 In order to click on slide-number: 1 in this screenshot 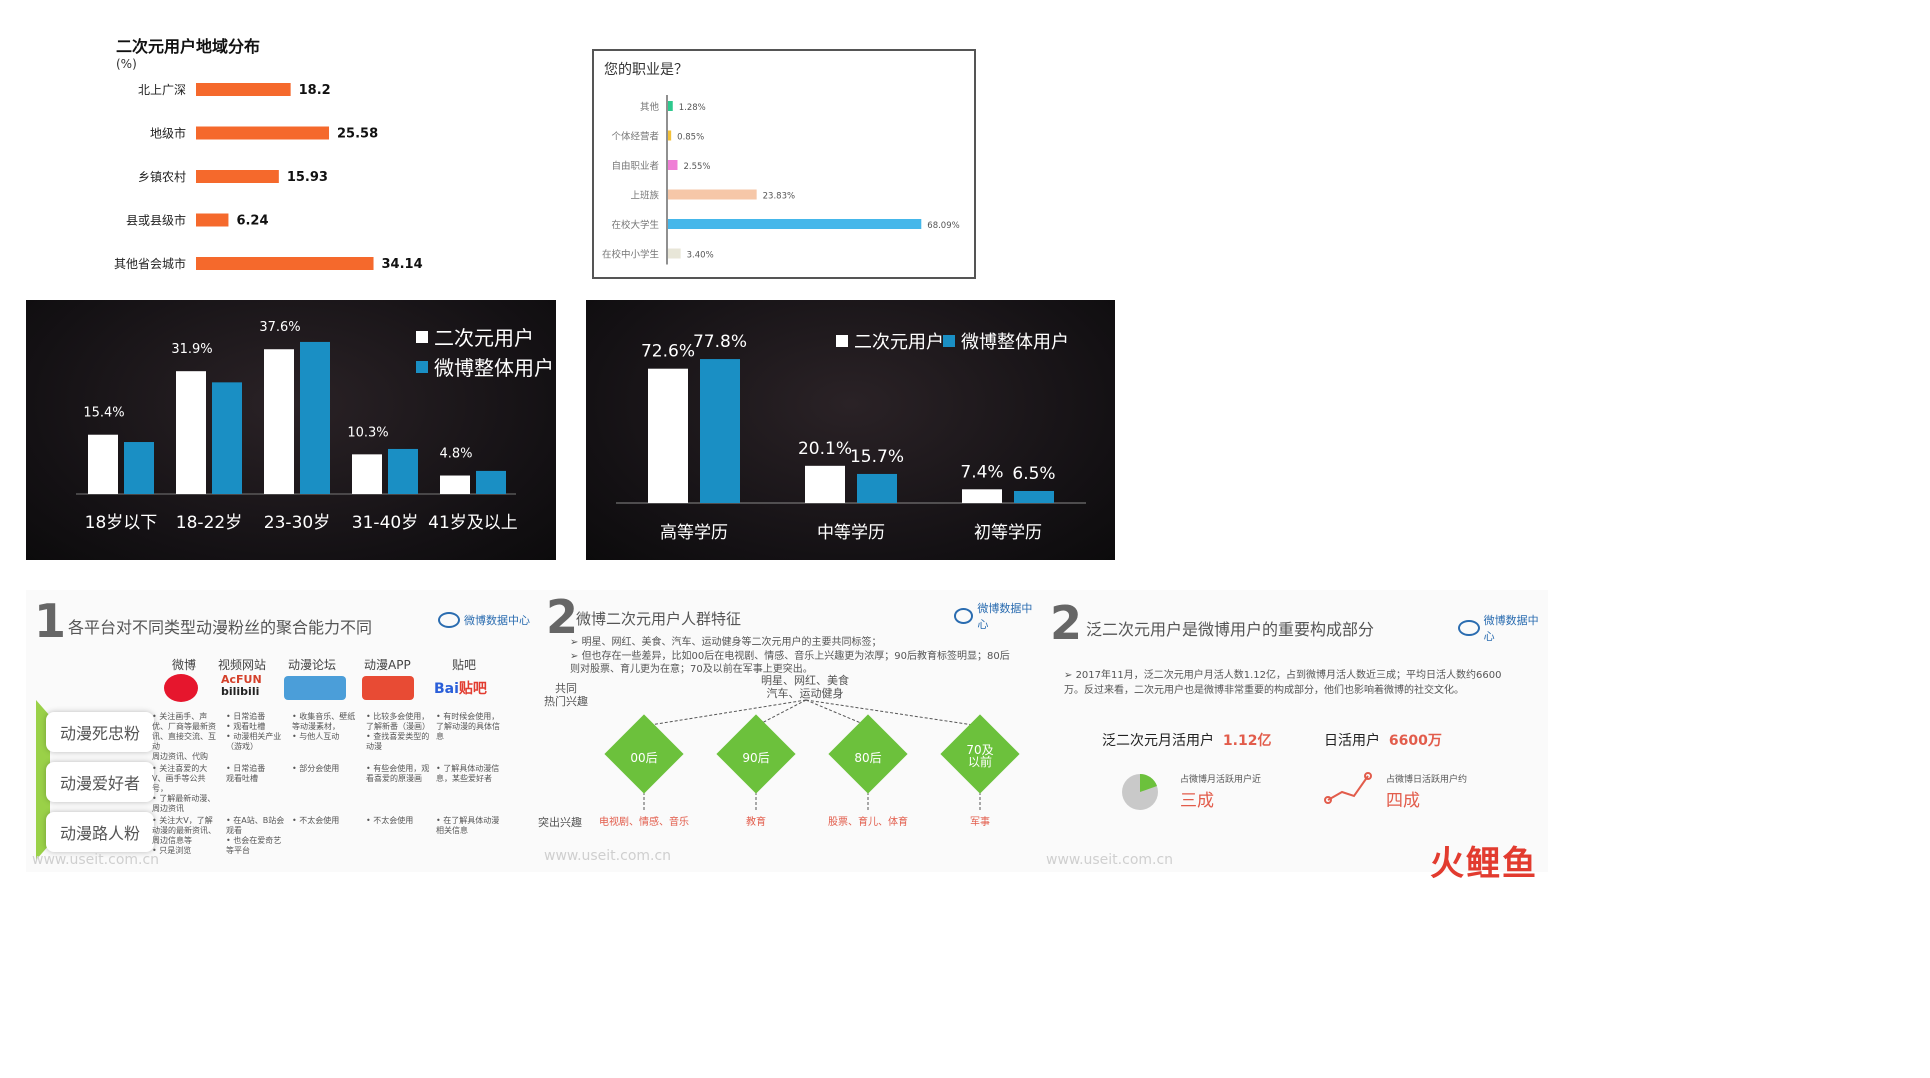, I will do `click(50, 621)`.